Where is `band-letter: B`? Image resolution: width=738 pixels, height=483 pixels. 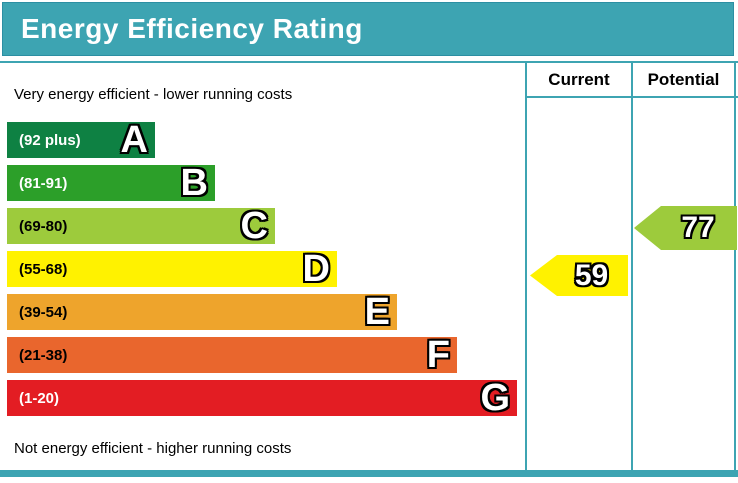 band-letter: B is located at coordinates (194, 183).